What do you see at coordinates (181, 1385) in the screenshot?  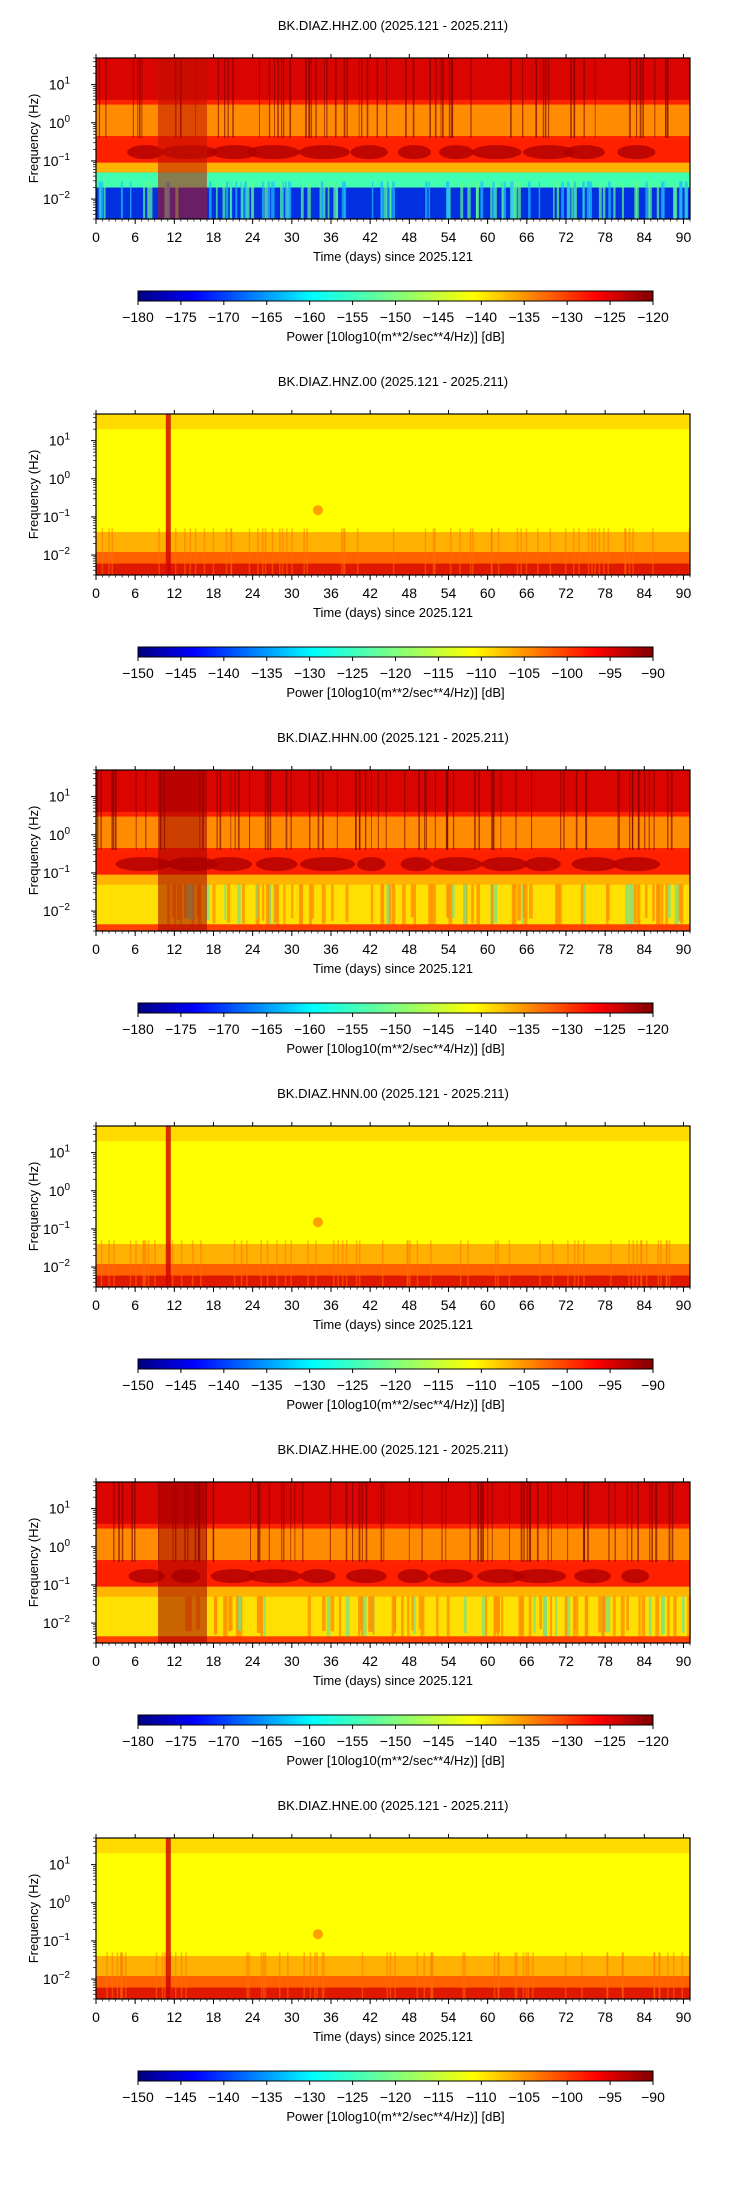 I see `colorbar-tick-label: −145` at bounding box center [181, 1385].